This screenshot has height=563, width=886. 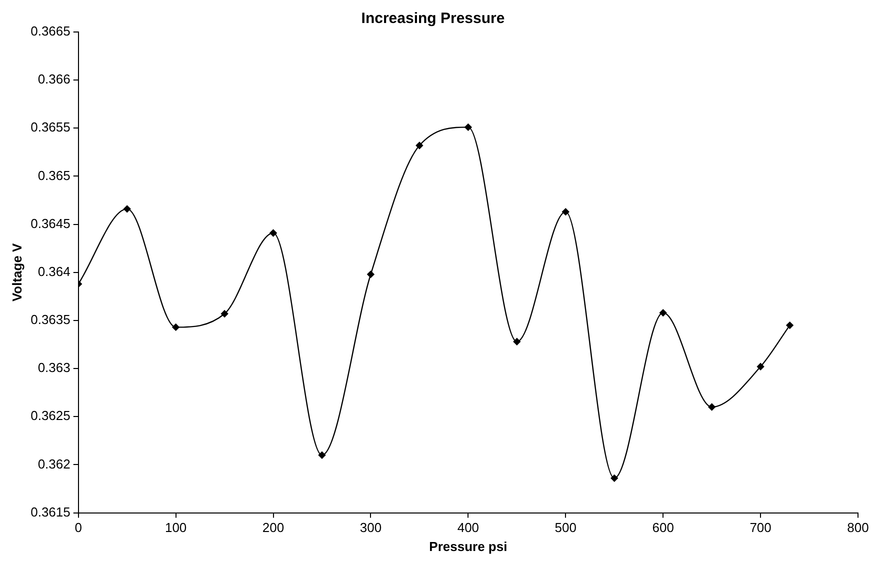 What do you see at coordinates (468, 546) in the screenshot?
I see `x-axis-title: Pressure psi` at bounding box center [468, 546].